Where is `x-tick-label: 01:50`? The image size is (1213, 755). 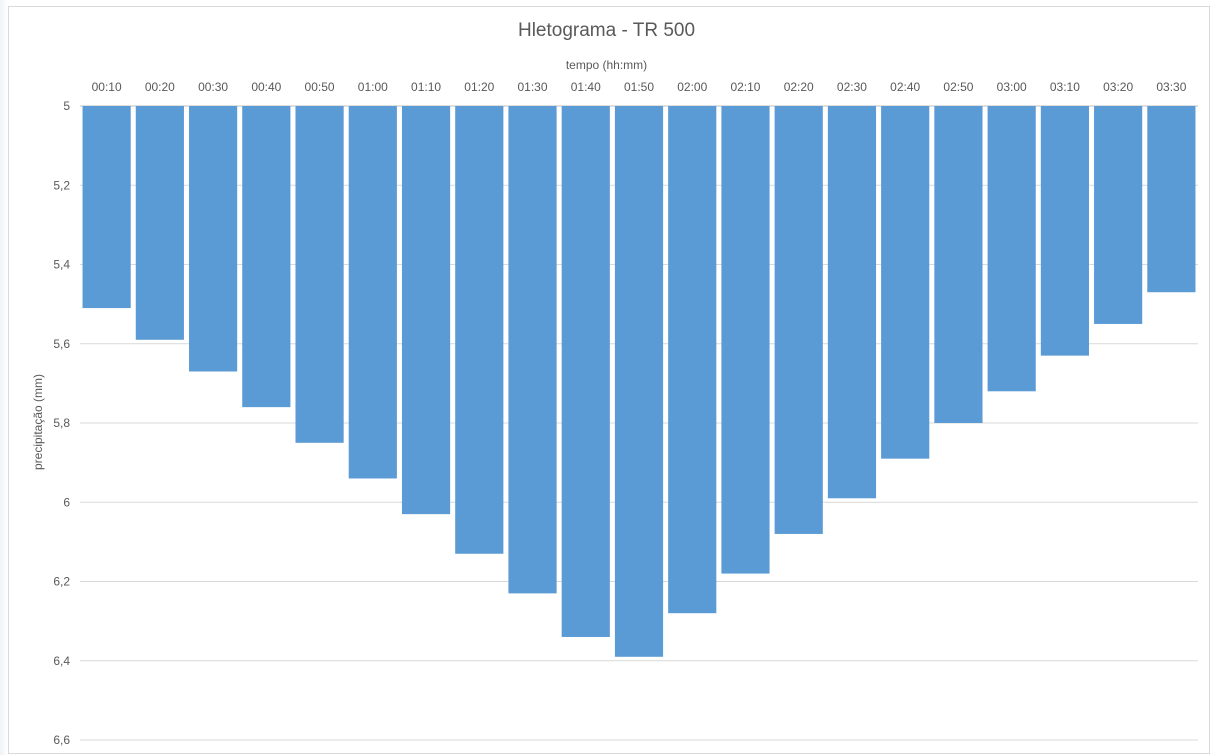 x-tick-label: 01:50 is located at coordinates (639, 87).